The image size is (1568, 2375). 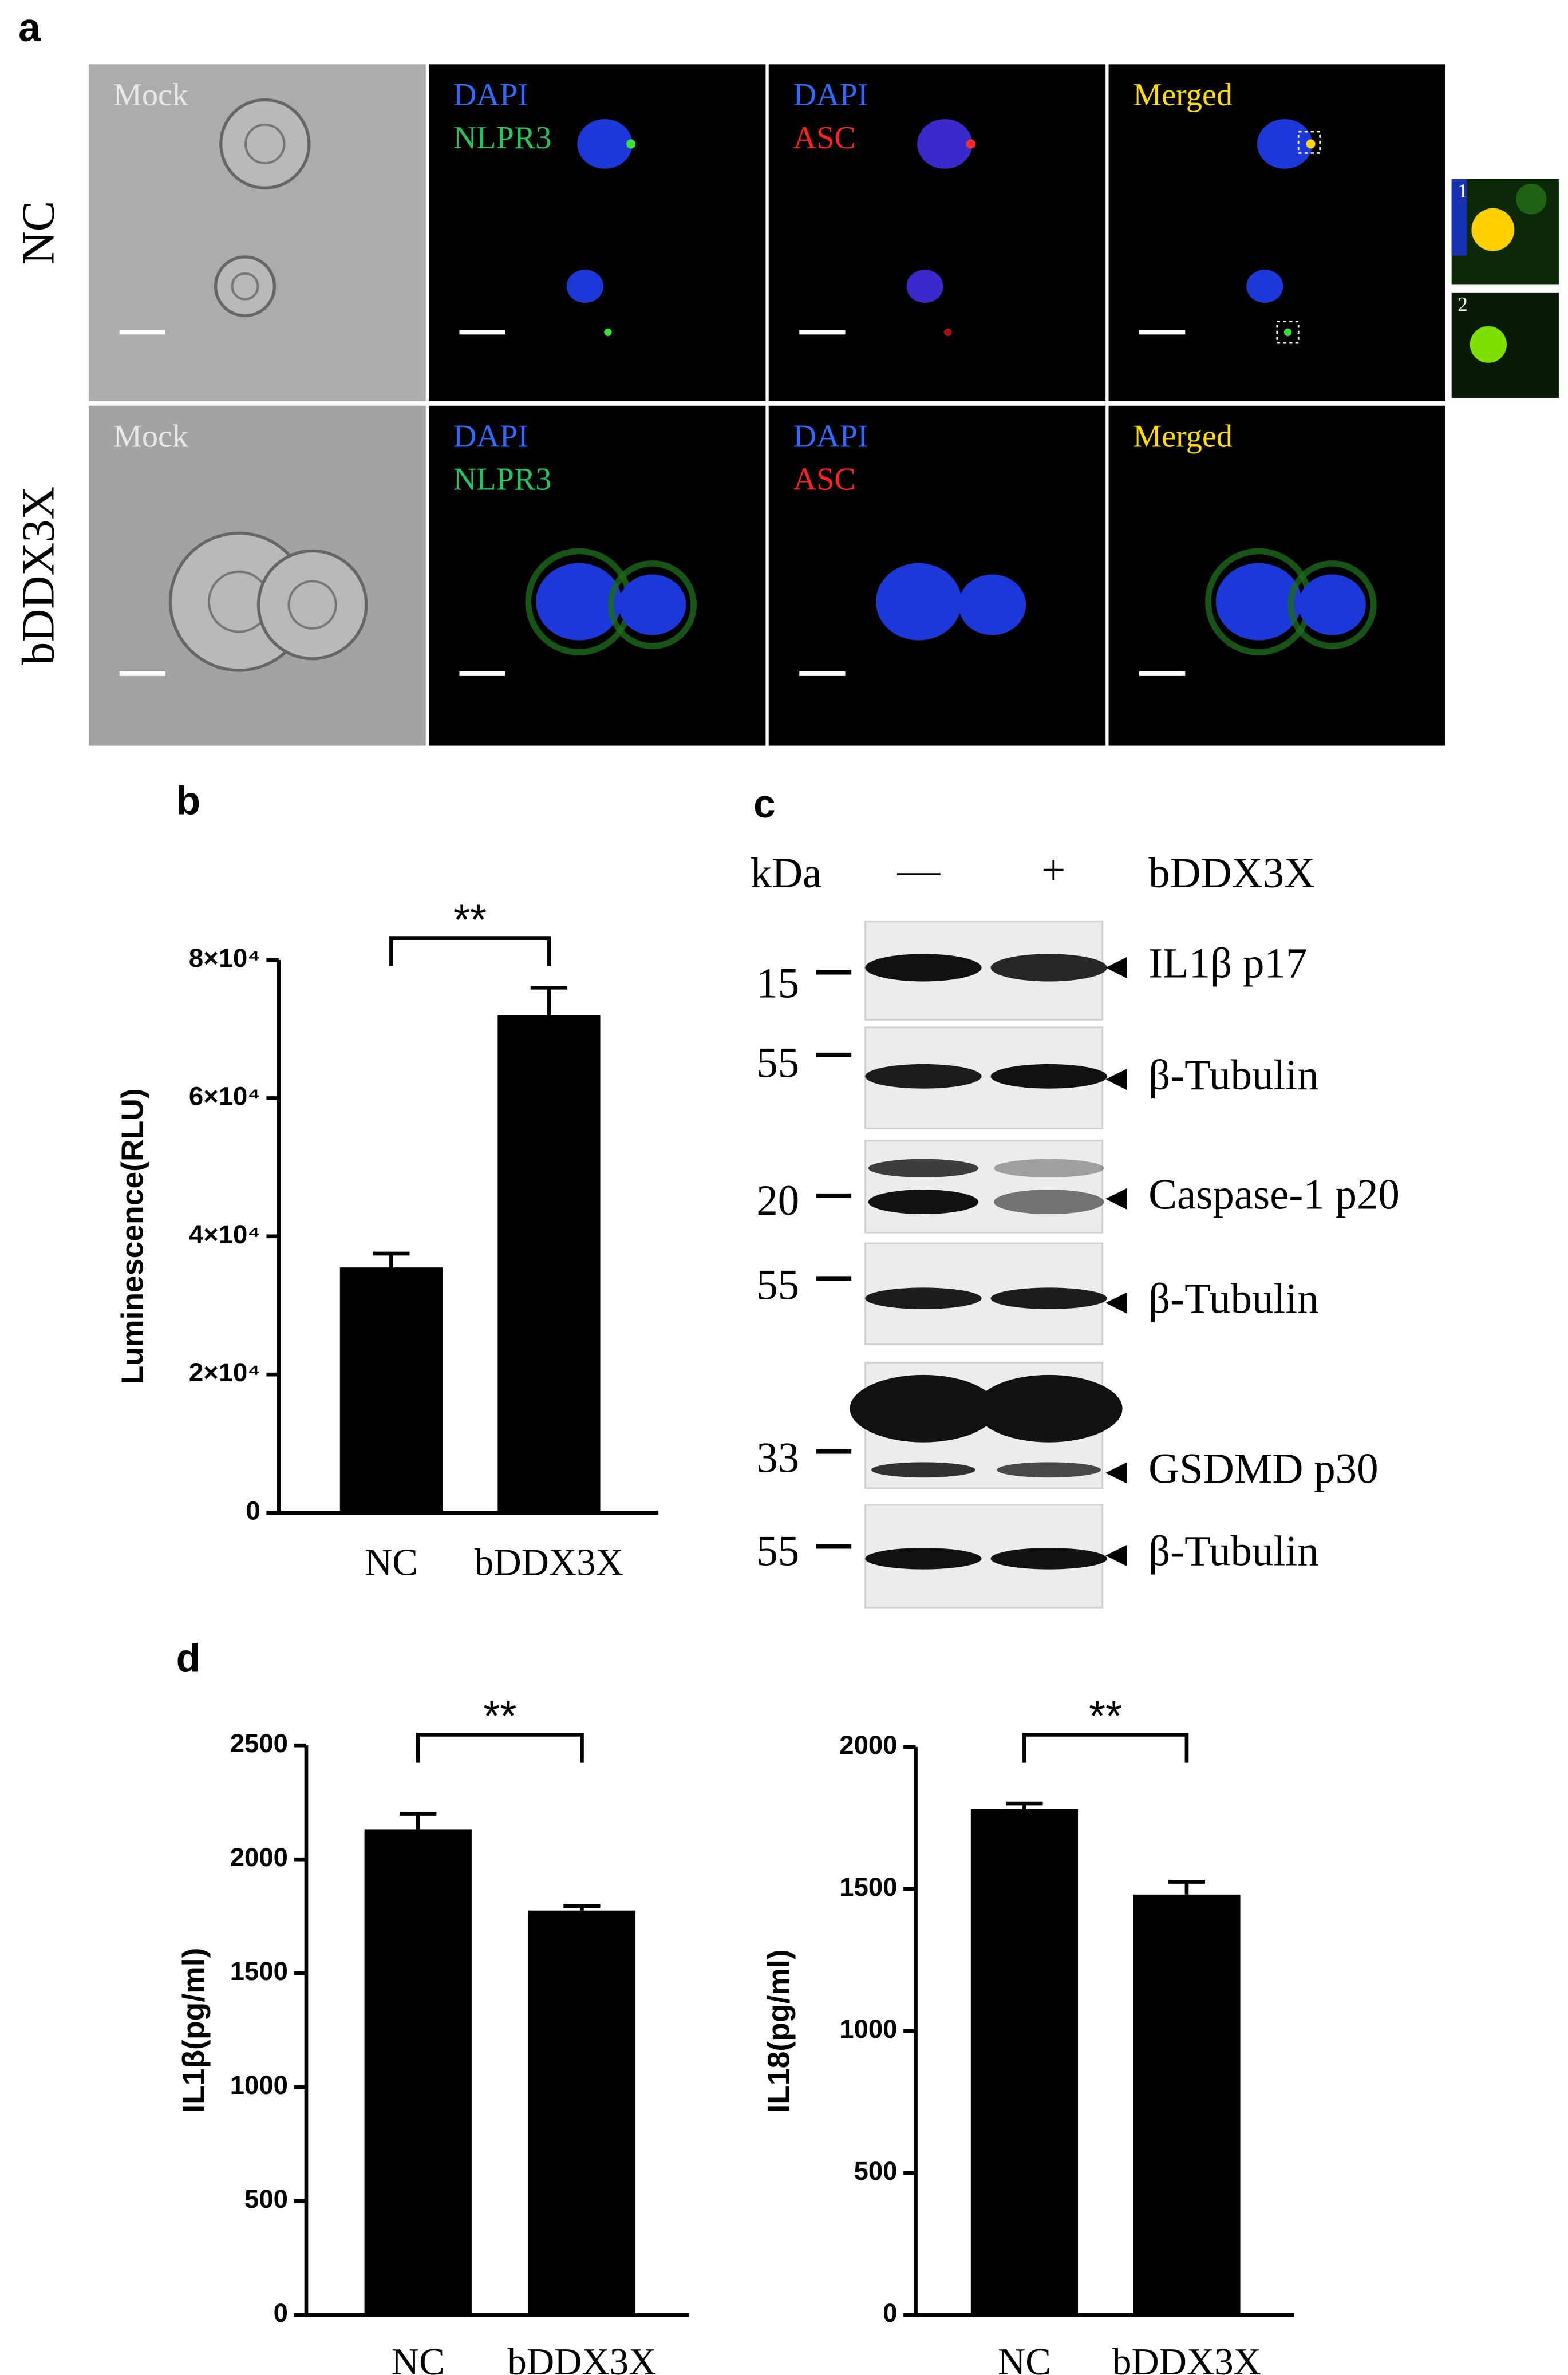 I want to click on inset-texture, so click(x=1532, y=199).